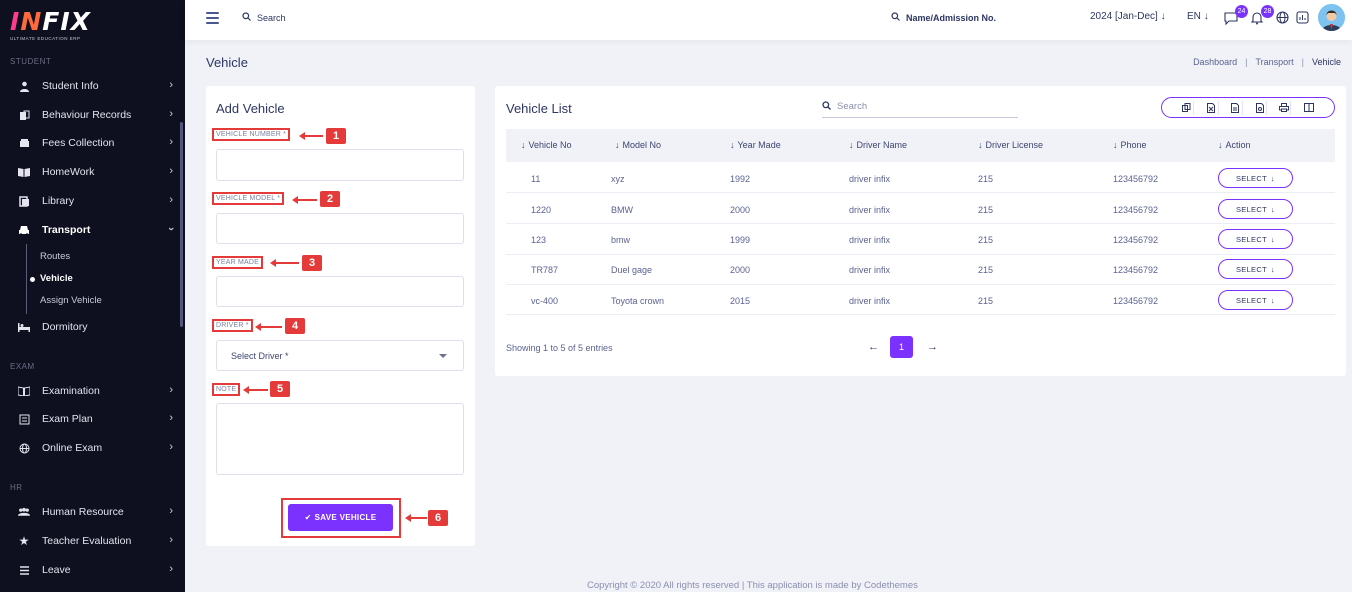 The height and width of the screenshot is (592, 1352). Describe the element at coordinates (852, 106) in the screenshot. I see `list-search-placeholder: Search` at that location.